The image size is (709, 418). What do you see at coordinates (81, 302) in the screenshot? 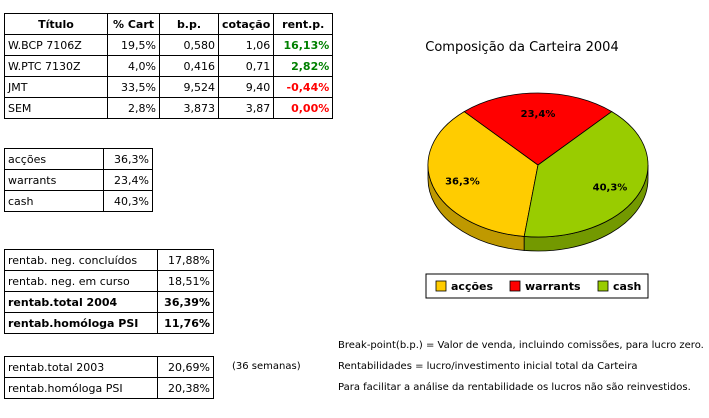
I see `returns-label: rentab.total 2004` at bounding box center [81, 302].